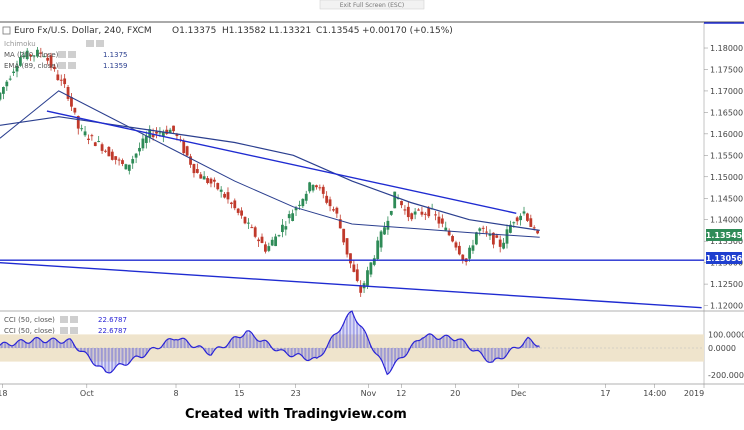 This screenshot has width=744, height=430. What do you see at coordinates (31, 66) in the screenshot?
I see `ema-label: EMA (89, close)` at bounding box center [31, 66].